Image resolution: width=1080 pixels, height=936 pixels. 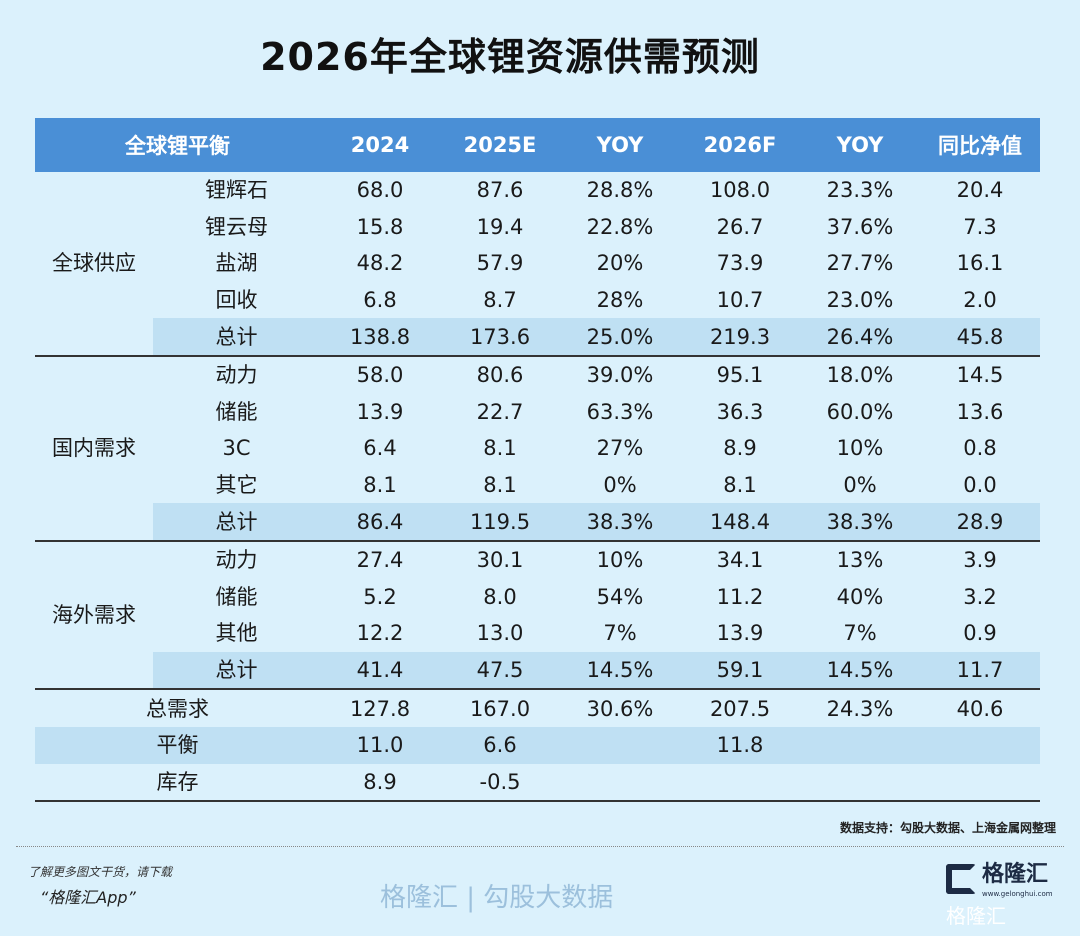 I want to click on table-cell: 16.1, so click(x=980, y=263).